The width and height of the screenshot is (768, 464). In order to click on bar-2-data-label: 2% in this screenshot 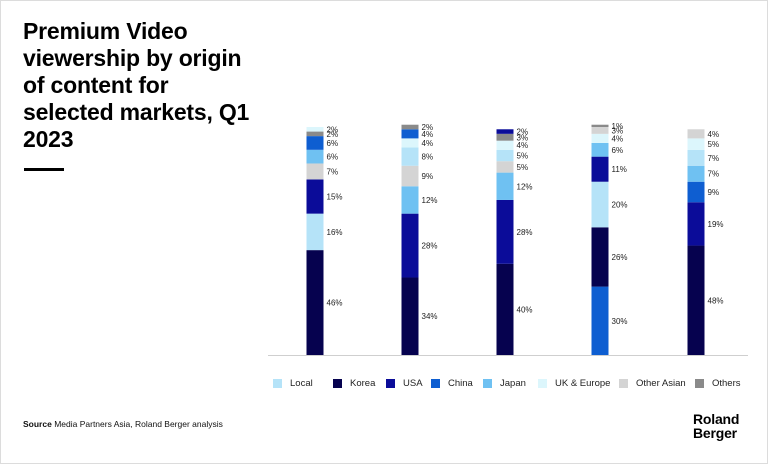, I will do `click(428, 127)`.